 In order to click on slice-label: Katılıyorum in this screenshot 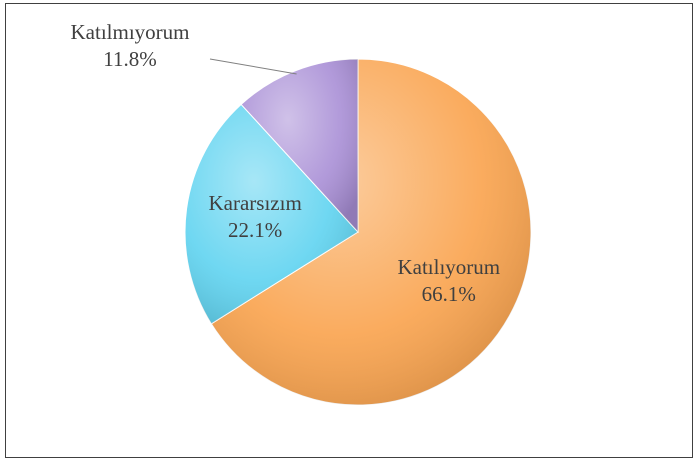, I will do `click(448, 267)`.